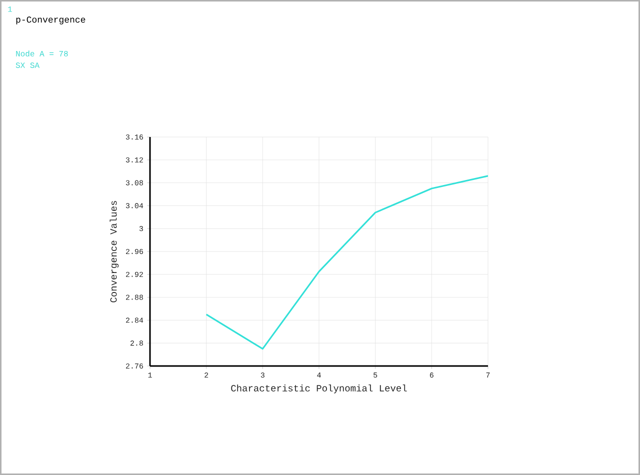 Image resolution: width=640 pixels, height=475 pixels. I want to click on text: Node A = 78, so click(42, 53).